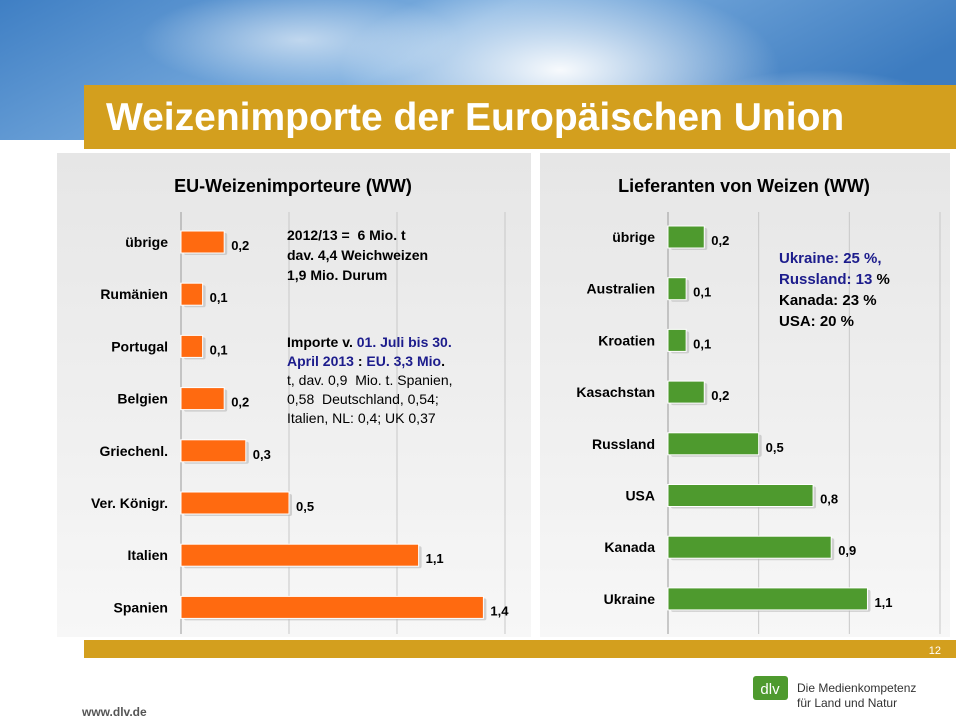 The height and width of the screenshot is (722, 956). I want to click on annotation: Italien, NL: 0,4; UK 0,37, so click(361, 418).